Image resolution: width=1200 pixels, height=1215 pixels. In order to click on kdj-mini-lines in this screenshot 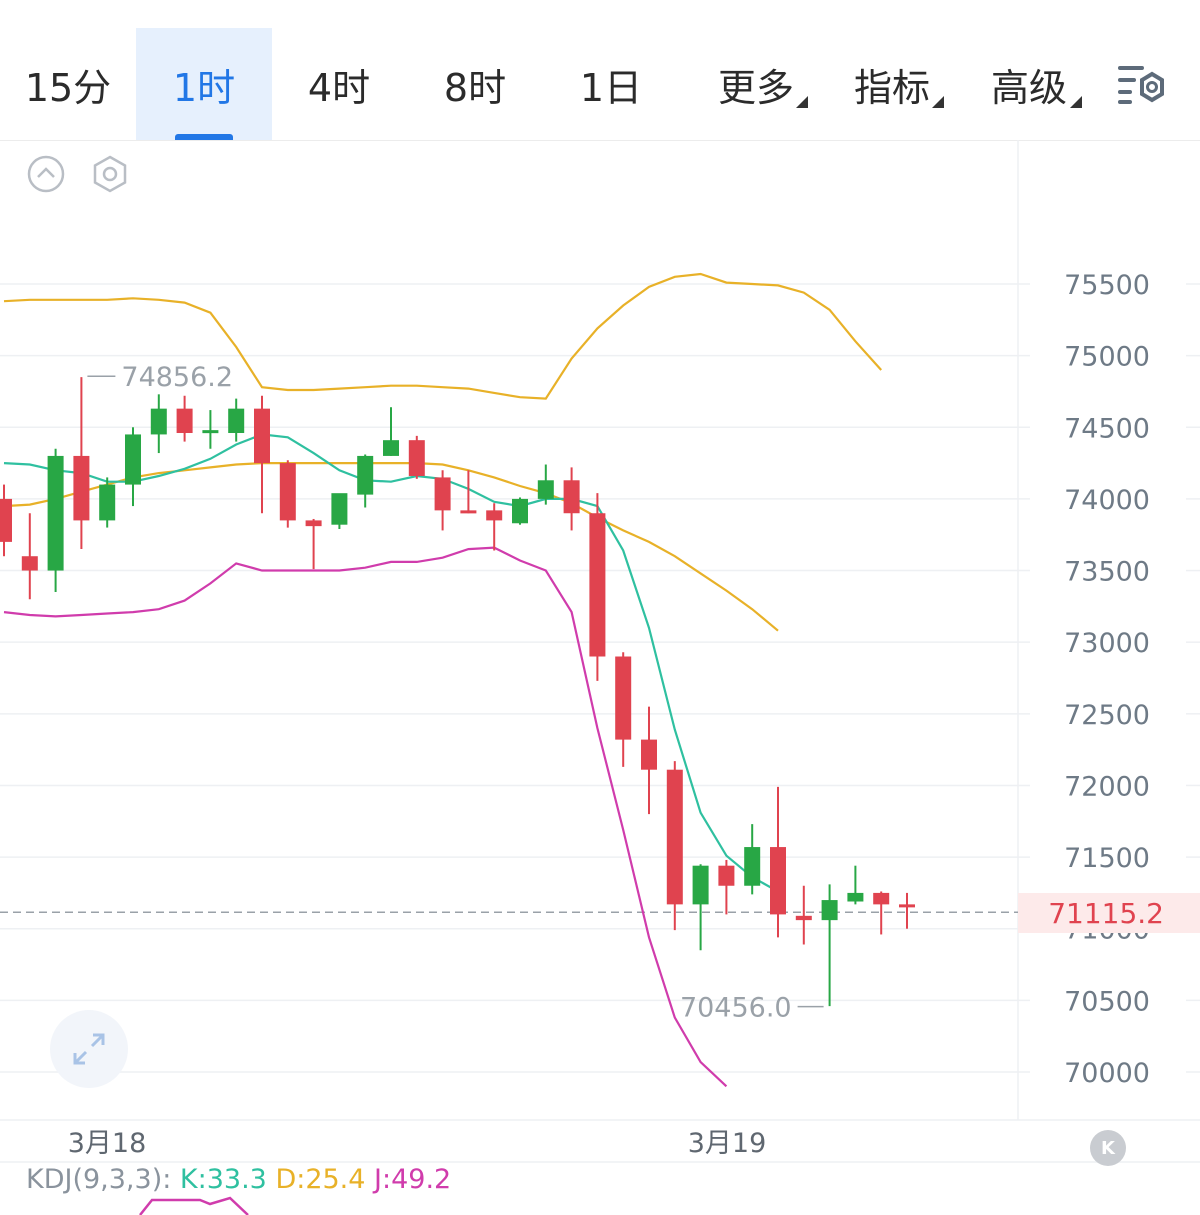, I will do `click(194, 1205)`.